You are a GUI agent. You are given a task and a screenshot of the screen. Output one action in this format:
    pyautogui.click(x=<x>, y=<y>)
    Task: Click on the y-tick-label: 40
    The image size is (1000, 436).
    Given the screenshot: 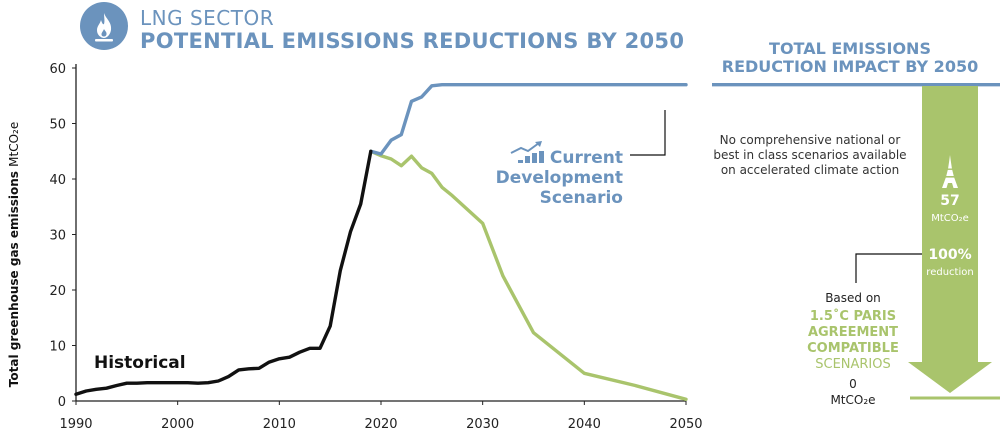 What is the action you would take?
    pyautogui.click(x=57, y=180)
    